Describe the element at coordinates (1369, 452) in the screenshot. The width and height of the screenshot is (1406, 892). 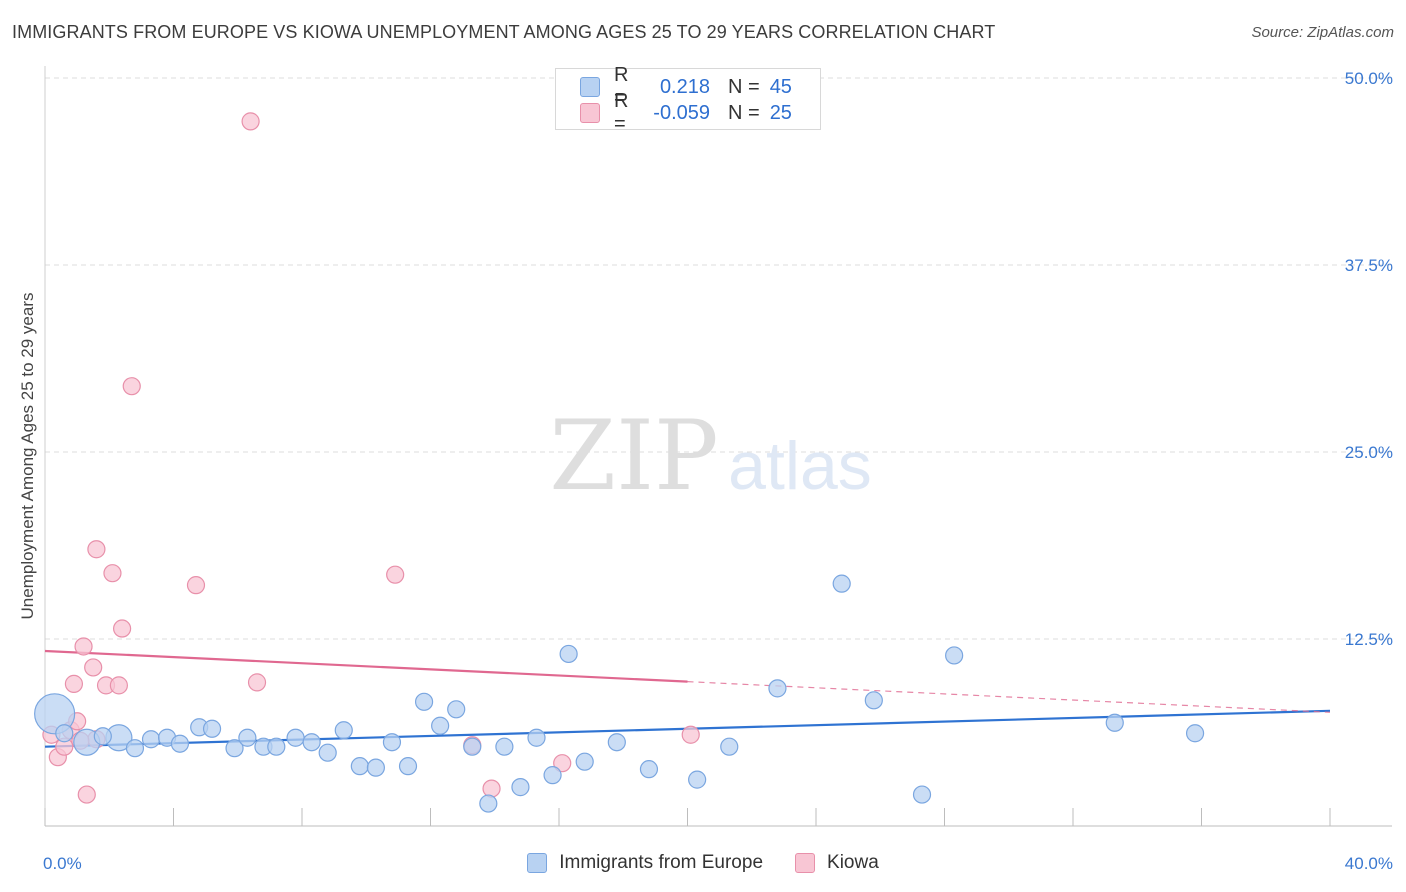
I see `y-tick-label: 25.0%` at that location.